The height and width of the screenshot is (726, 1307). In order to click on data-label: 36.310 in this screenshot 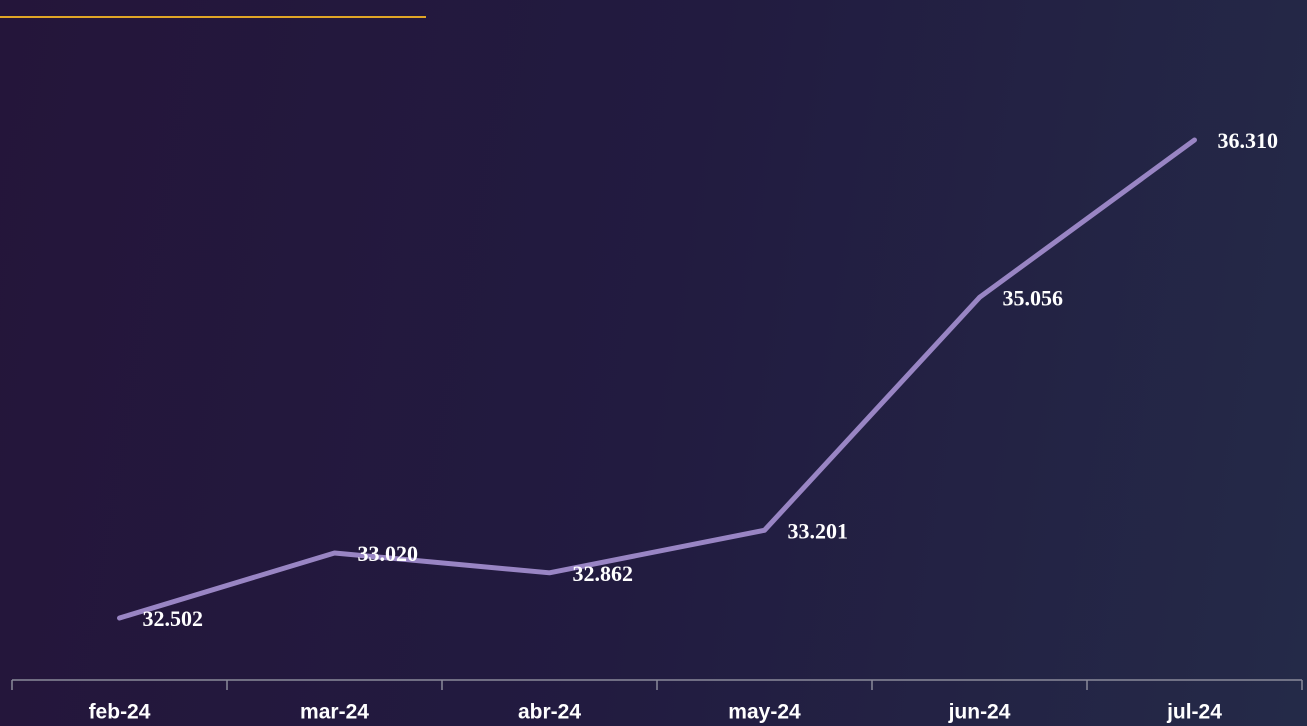, I will do `click(1248, 140)`.